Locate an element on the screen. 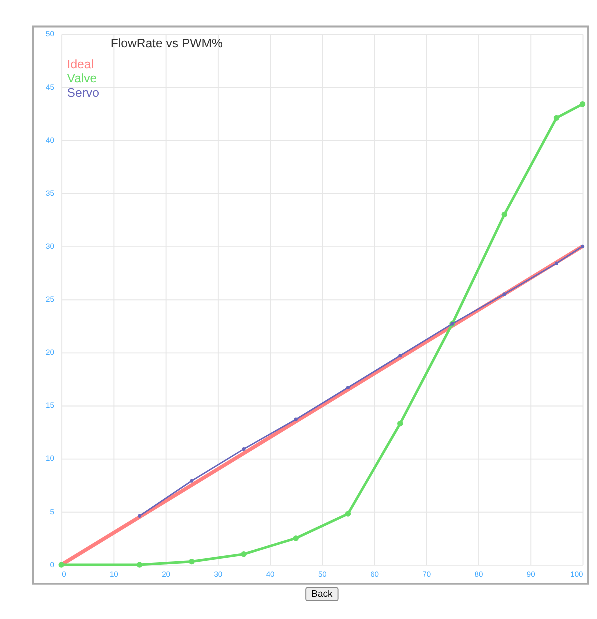  y-tick-label: 20 is located at coordinates (50, 353).